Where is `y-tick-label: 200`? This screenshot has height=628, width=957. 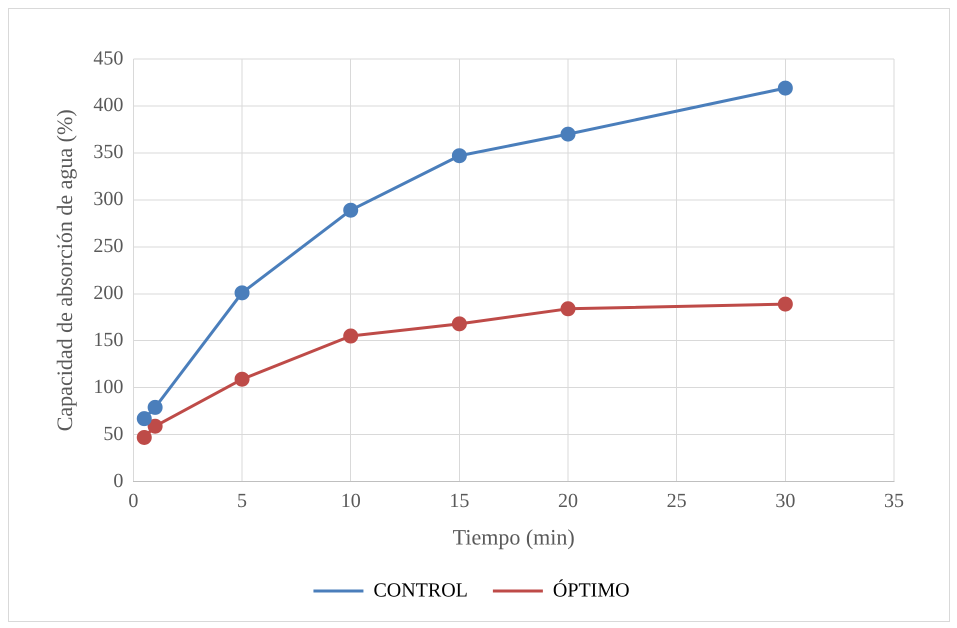 y-tick-label: 200 is located at coordinates (108, 293).